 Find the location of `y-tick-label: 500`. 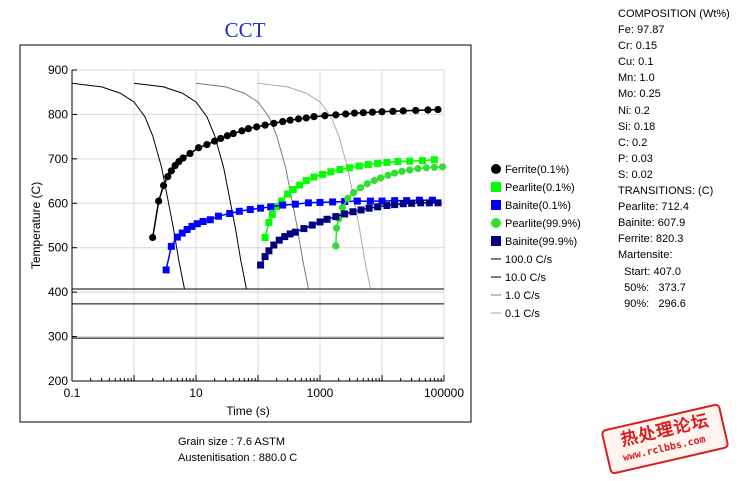

y-tick-label: 500 is located at coordinates (58, 248).